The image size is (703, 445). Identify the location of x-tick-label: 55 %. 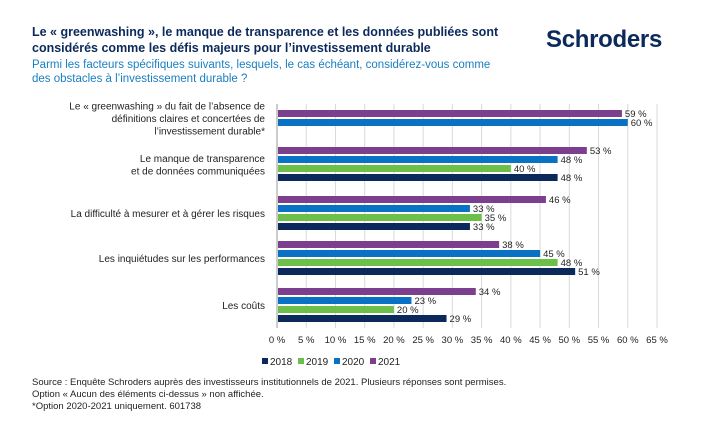
(599, 340).